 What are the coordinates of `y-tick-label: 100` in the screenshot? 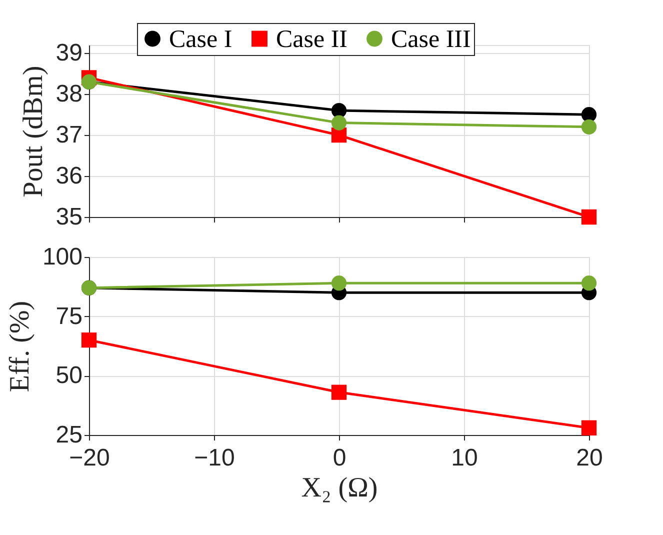 It's located at (62, 257).